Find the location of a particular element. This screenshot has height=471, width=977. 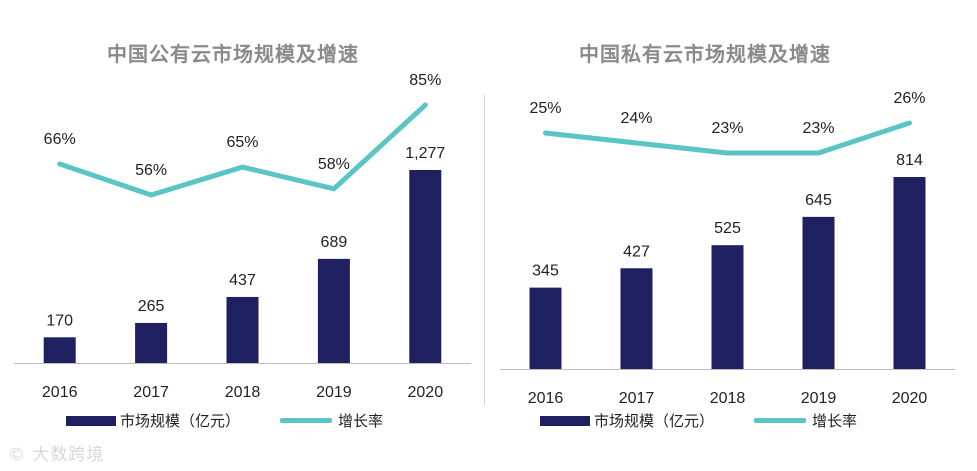

public-cloud-legend: 市场规模（亿元） 增长率 is located at coordinates (224, 420).